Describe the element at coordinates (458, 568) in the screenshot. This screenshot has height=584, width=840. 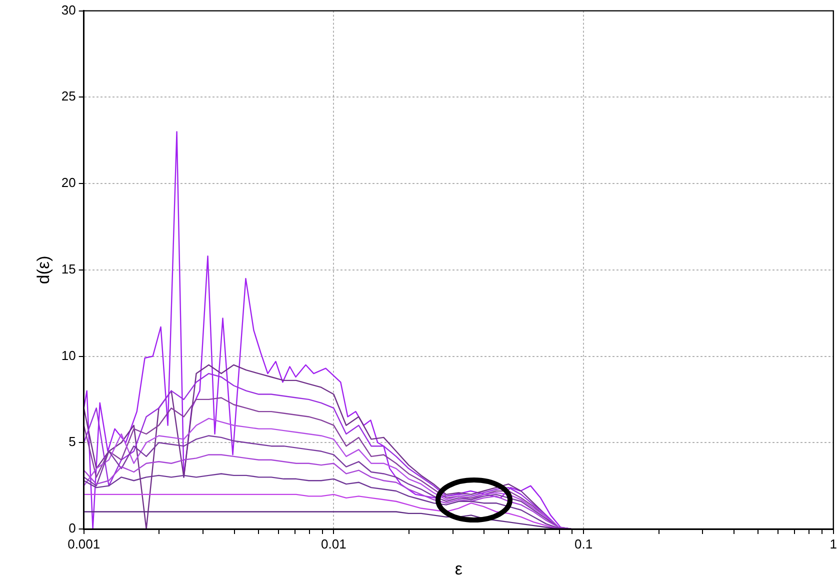
I see `x-axis-title: ε` at that location.